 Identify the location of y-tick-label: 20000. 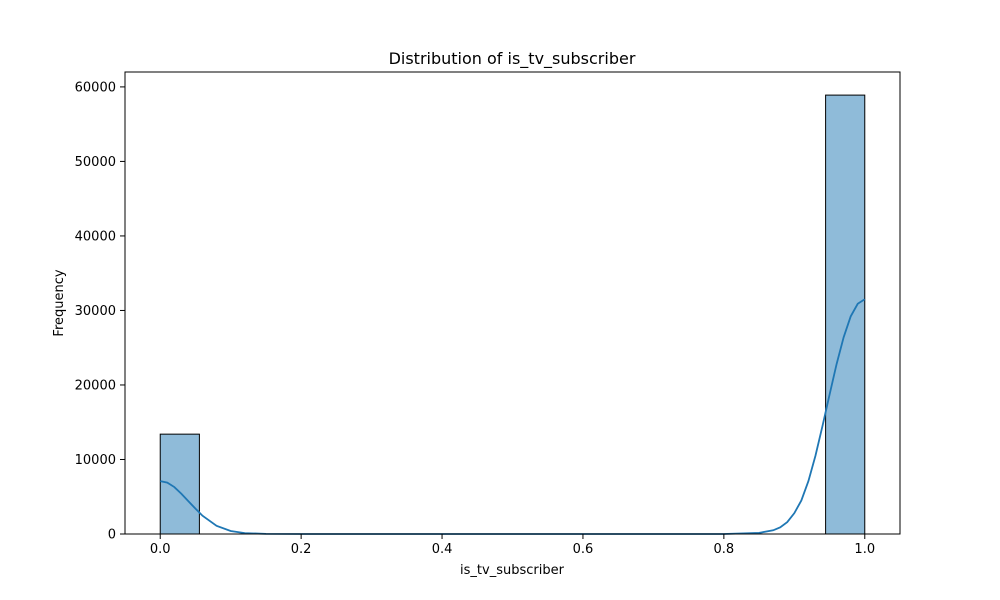
(95, 385).